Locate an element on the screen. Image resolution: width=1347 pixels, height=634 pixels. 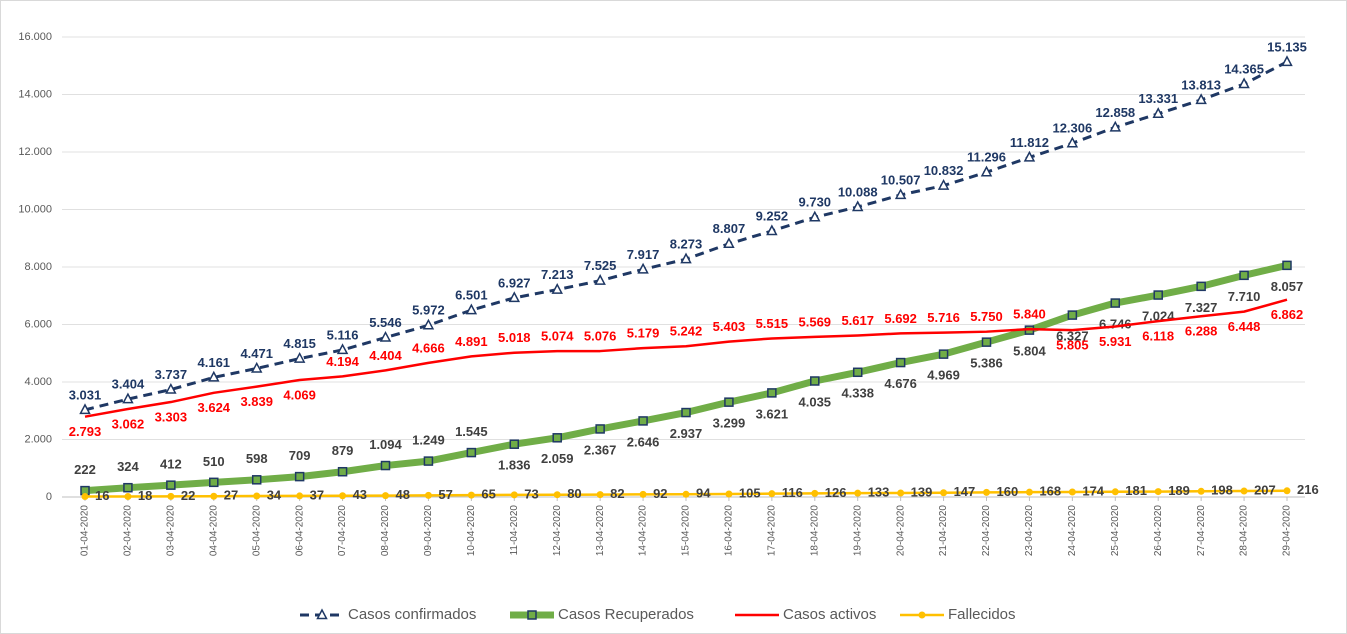
data-label: 6.927 is located at coordinates (514, 282).